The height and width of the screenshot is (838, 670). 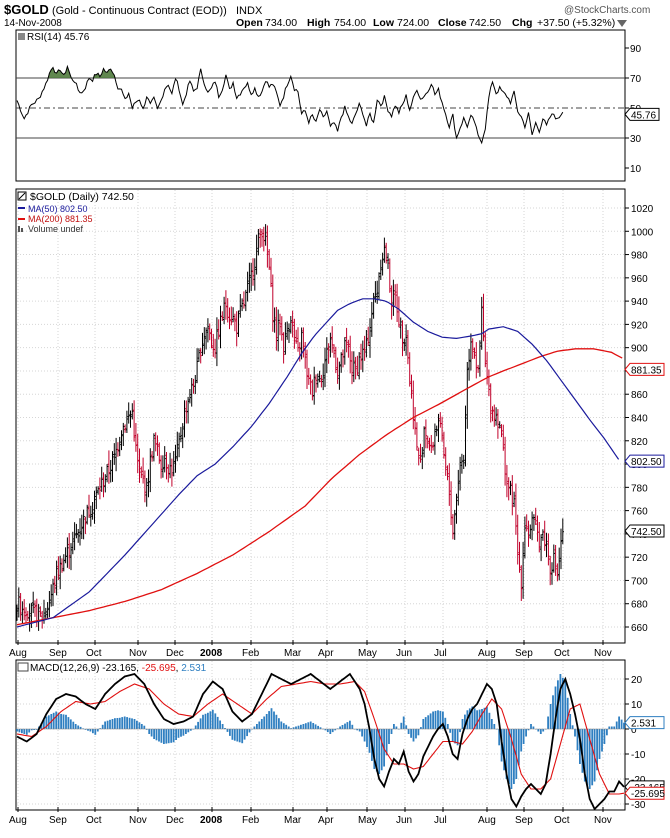 What do you see at coordinates (249, 11) in the screenshot?
I see `exchange-label: INDX` at bounding box center [249, 11].